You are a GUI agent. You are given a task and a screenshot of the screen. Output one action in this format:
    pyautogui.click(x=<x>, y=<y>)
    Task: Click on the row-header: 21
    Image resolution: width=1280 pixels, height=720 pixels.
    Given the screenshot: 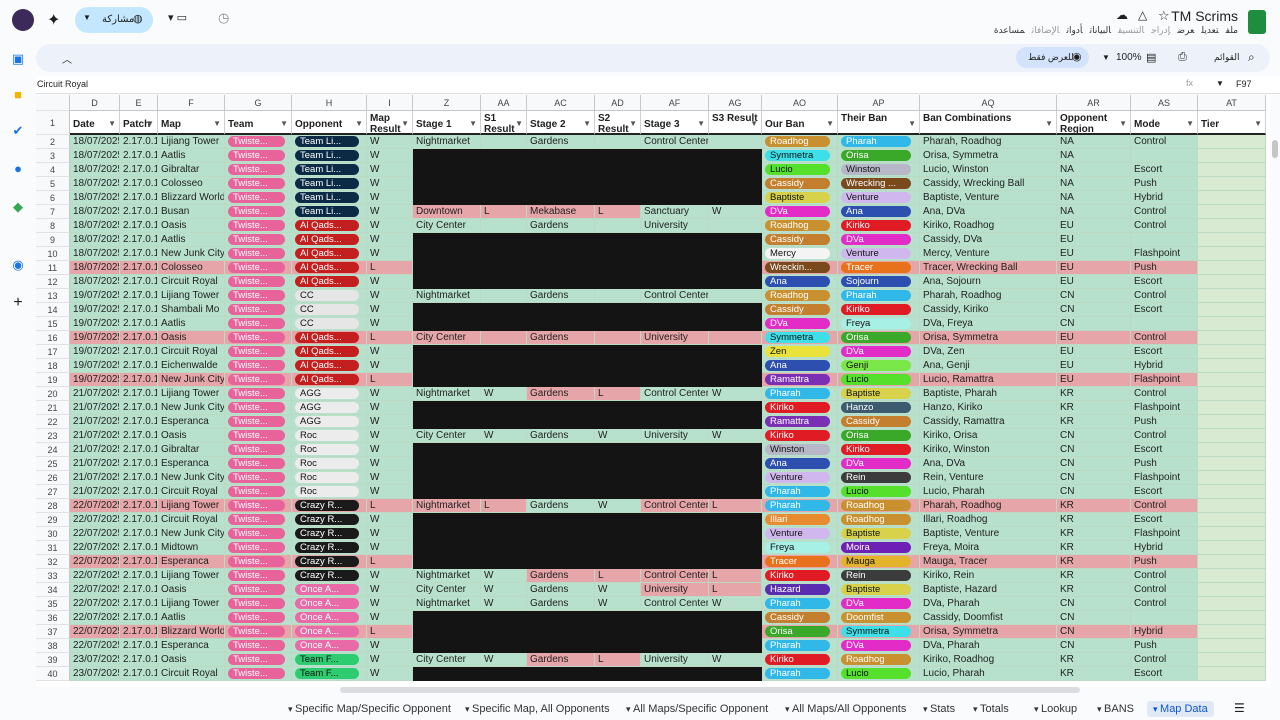 What is the action you would take?
    pyautogui.click(x=53, y=408)
    